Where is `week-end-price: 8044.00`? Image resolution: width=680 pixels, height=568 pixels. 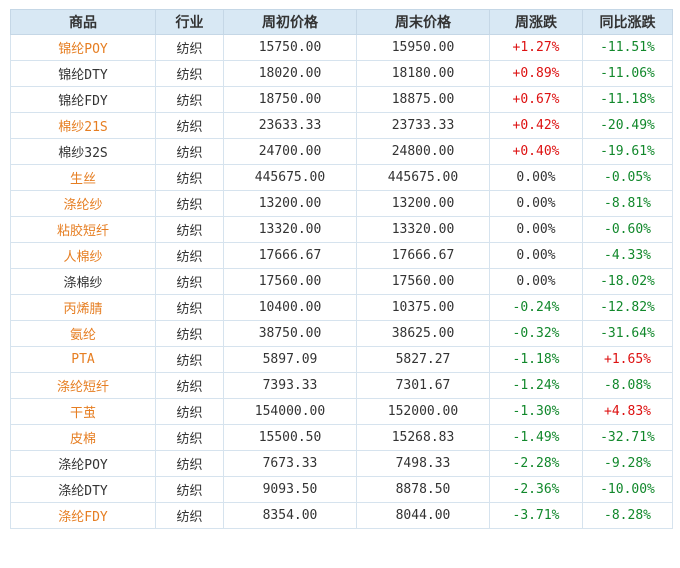 week-end-price: 8044.00 is located at coordinates (423, 515).